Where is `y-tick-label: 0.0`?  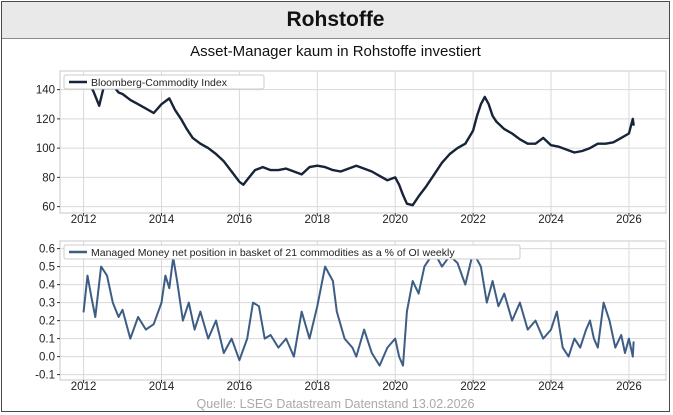 y-tick-label: 0.0 is located at coordinates (47, 358).